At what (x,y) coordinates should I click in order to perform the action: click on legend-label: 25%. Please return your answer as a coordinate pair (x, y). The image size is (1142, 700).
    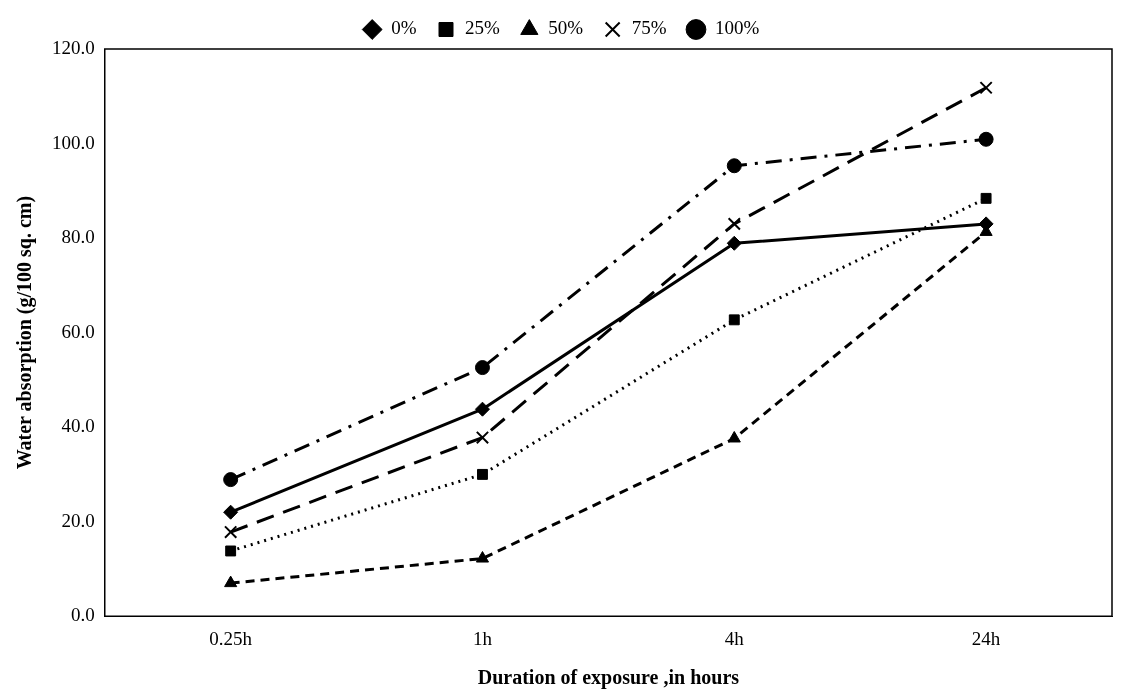
    Looking at the image, I should click on (483, 28).